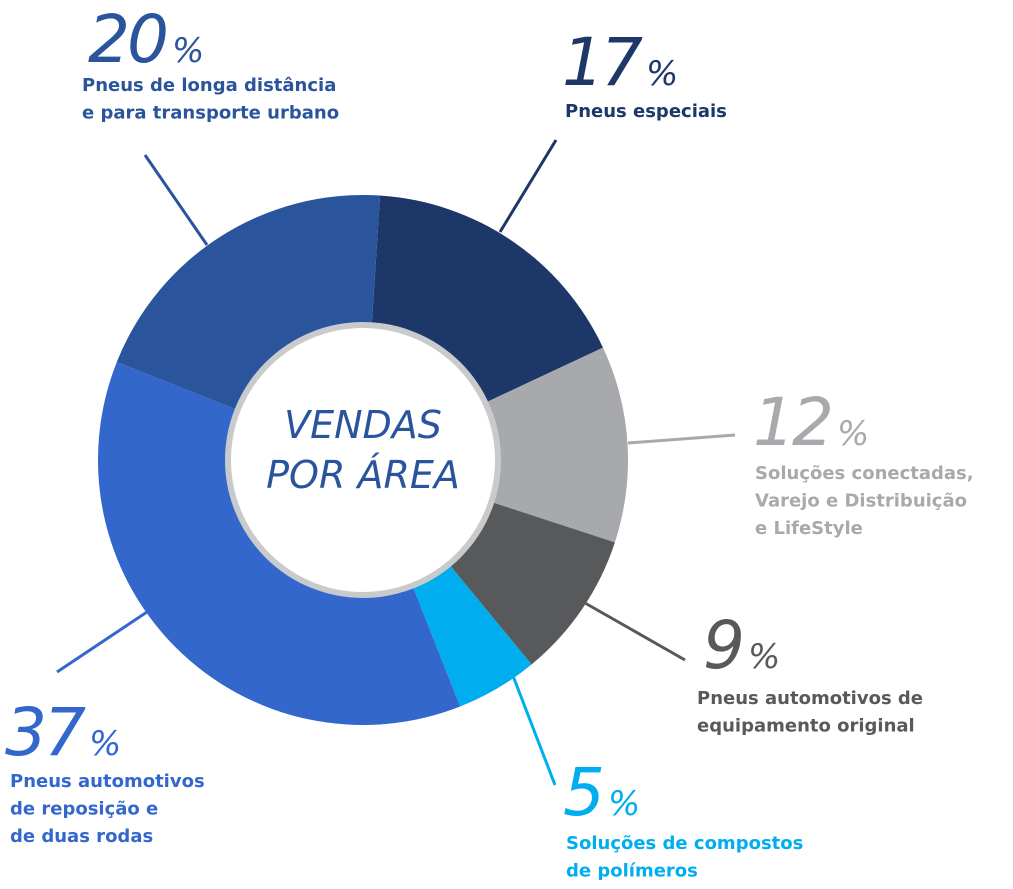 Image resolution: width=1013 pixels, height=889 pixels. I want to click on center-label: POR ÁREA, so click(363, 475).